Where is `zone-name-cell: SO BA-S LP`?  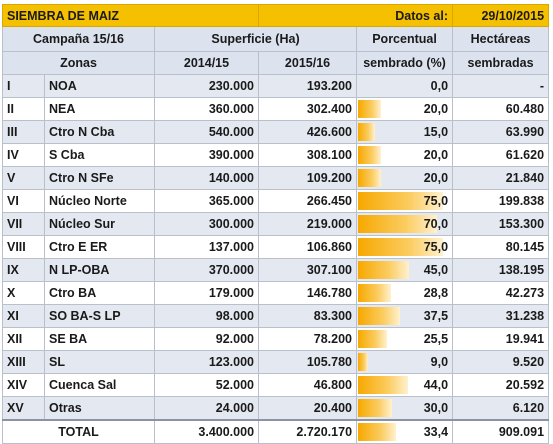
zone-name-cell: SO BA-S LP is located at coordinates (99, 316).